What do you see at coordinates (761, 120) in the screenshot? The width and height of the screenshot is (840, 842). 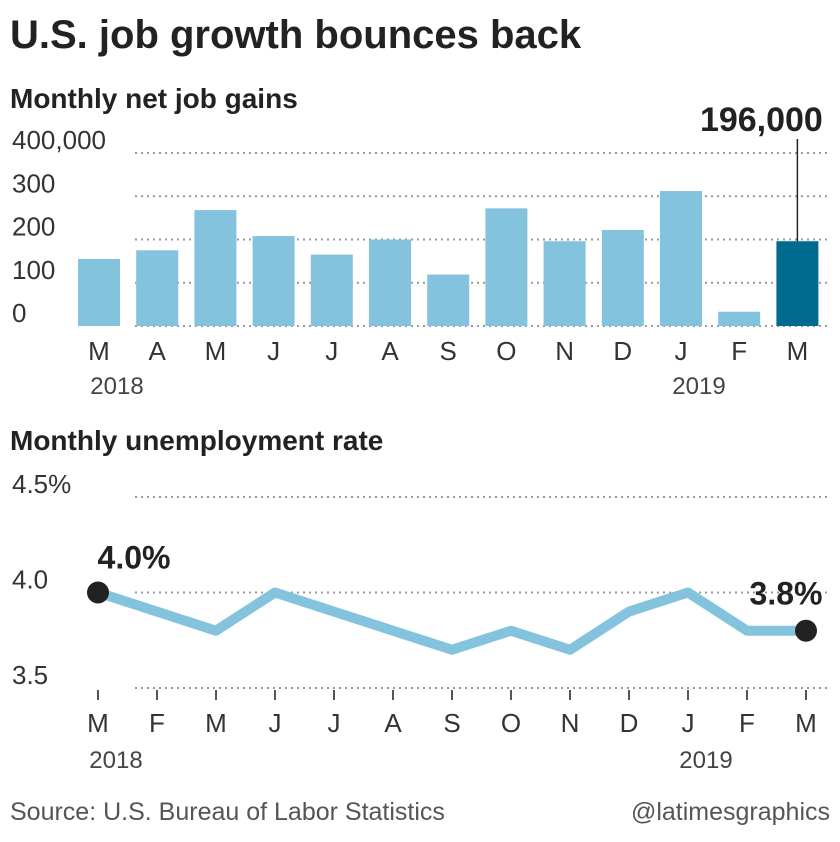 I see `value-label: 196,000` at bounding box center [761, 120].